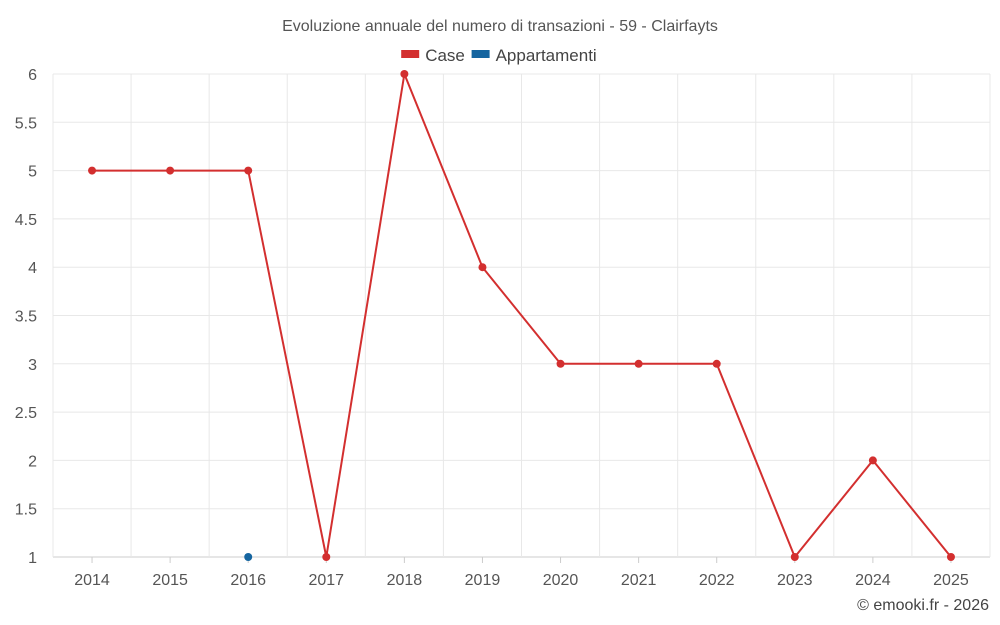 The width and height of the screenshot is (1000, 625). Describe the element at coordinates (32, 75) in the screenshot. I see `y-tick-label: 6` at that location.